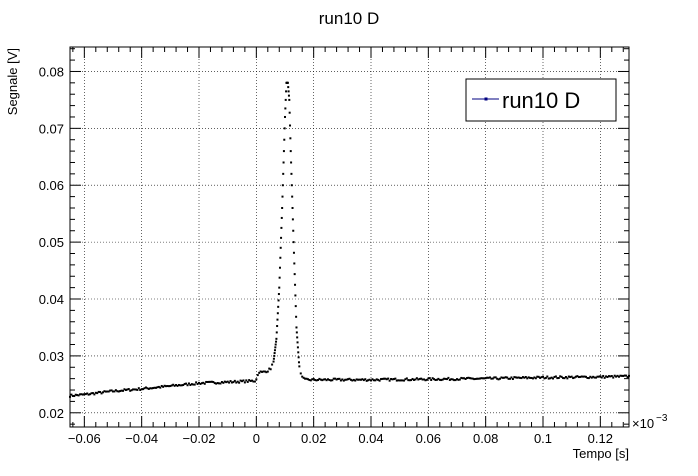  Describe the element at coordinates (428, 438) in the screenshot. I see `x-tick-label: 0.06` at that location.